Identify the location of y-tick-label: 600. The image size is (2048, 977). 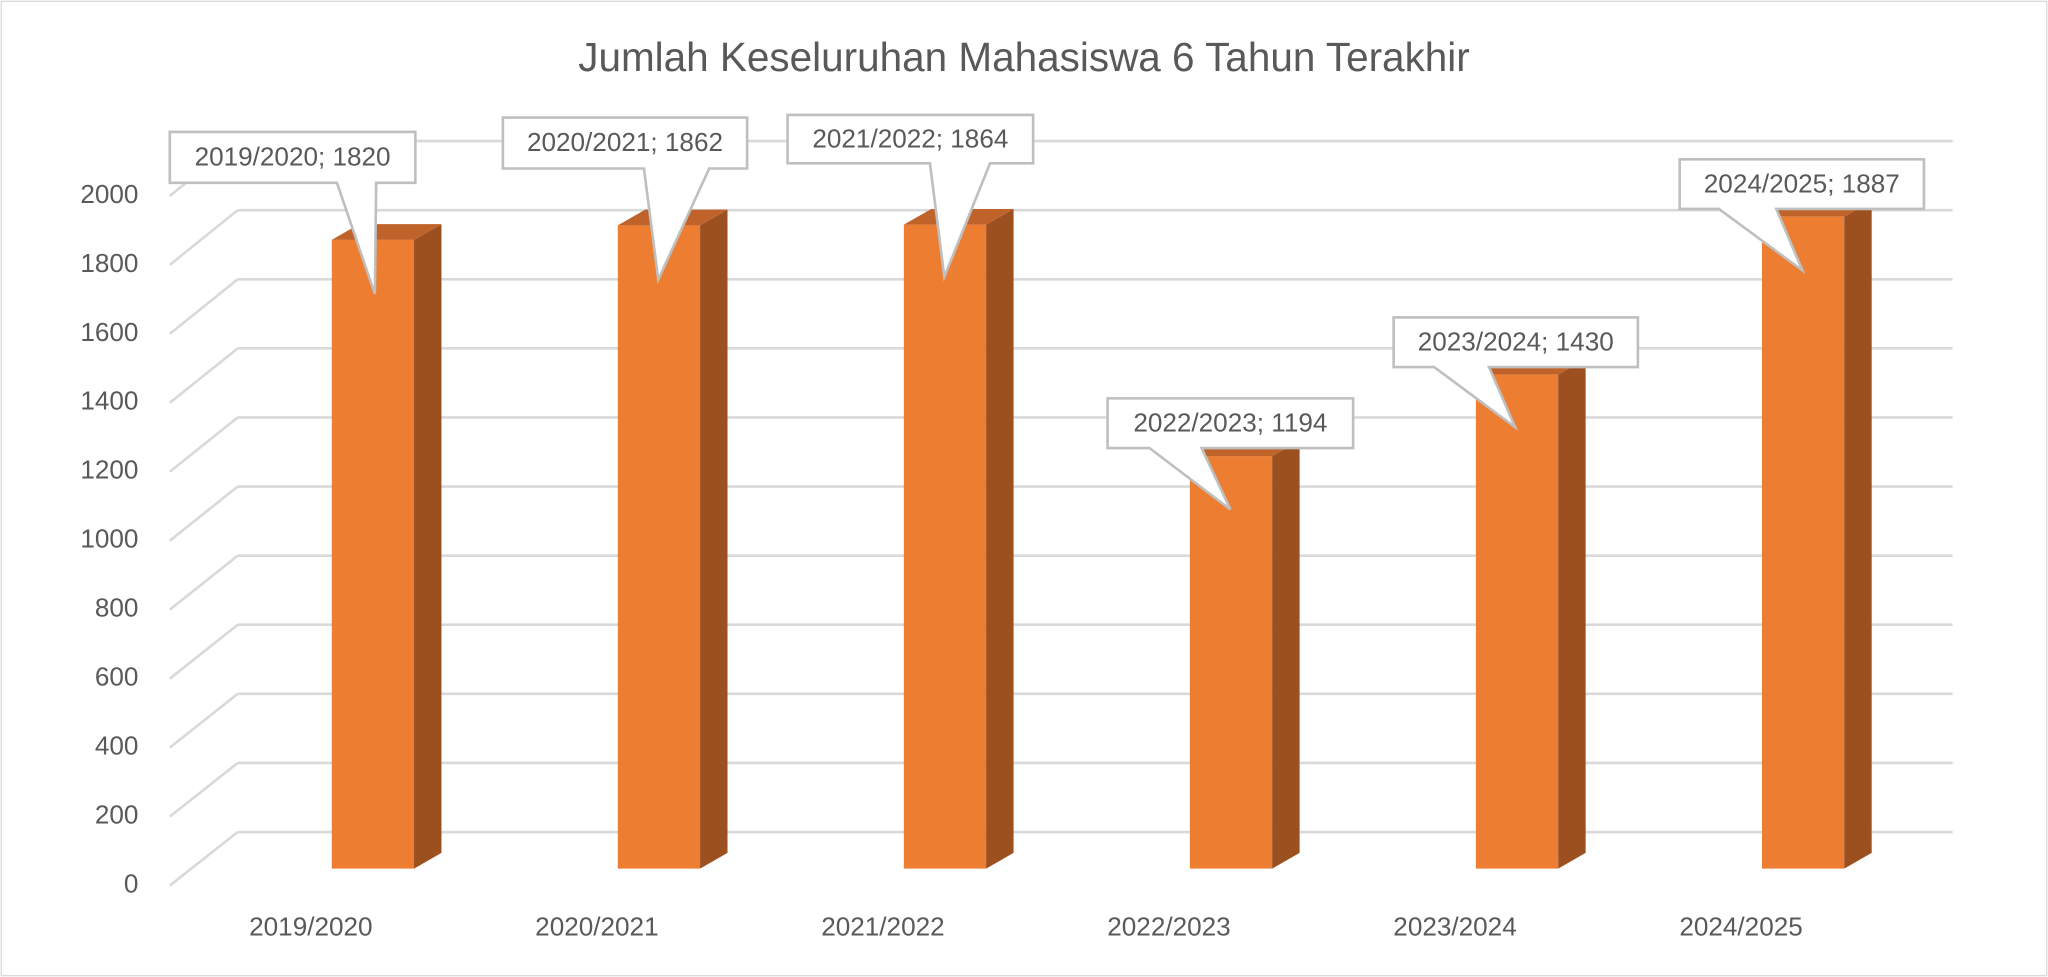
(117, 677).